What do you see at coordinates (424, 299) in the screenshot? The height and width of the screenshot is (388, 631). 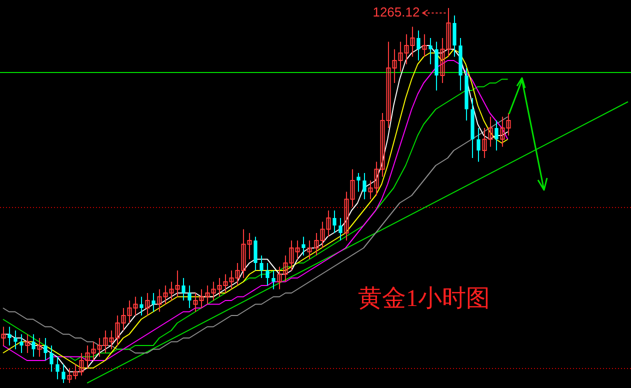 I see `text: 黄金1小时图` at bounding box center [424, 299].